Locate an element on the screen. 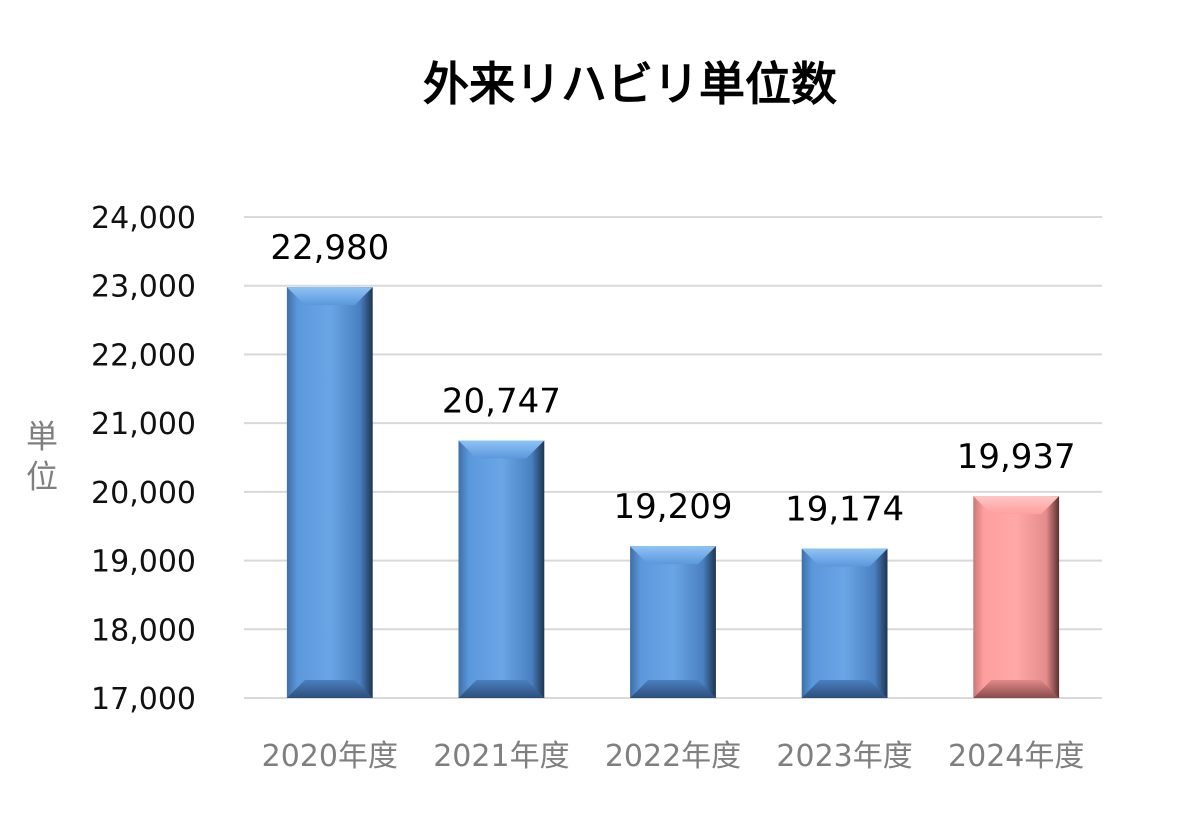 The image size is (1200, 820). x-axis-ticks: 2020年度 2021年度 2022年度 2023年度 2024年度 is located at coordinates (673, 756).